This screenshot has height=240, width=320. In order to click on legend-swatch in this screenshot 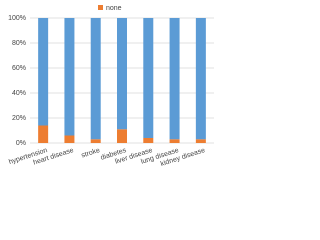, I will do `click(100, 7)`.